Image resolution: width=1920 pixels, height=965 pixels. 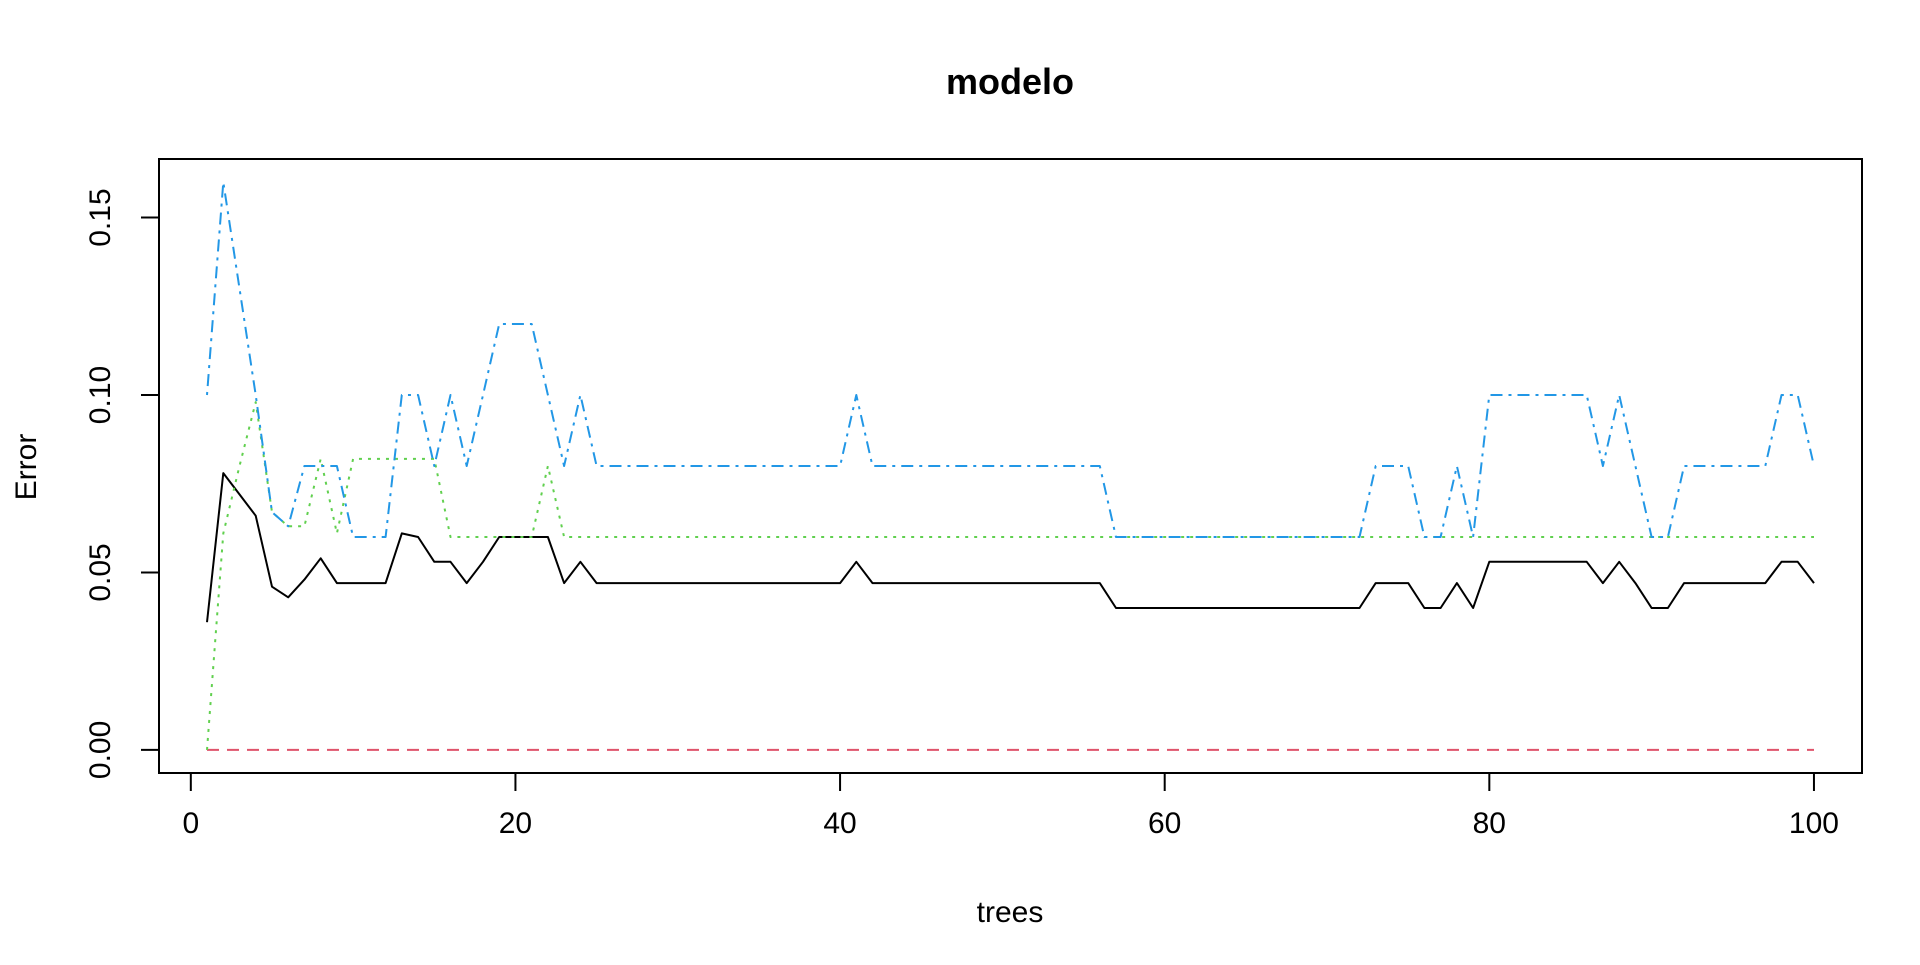 I want to click on chart-title: modelo, so click(x=1010, y=81).